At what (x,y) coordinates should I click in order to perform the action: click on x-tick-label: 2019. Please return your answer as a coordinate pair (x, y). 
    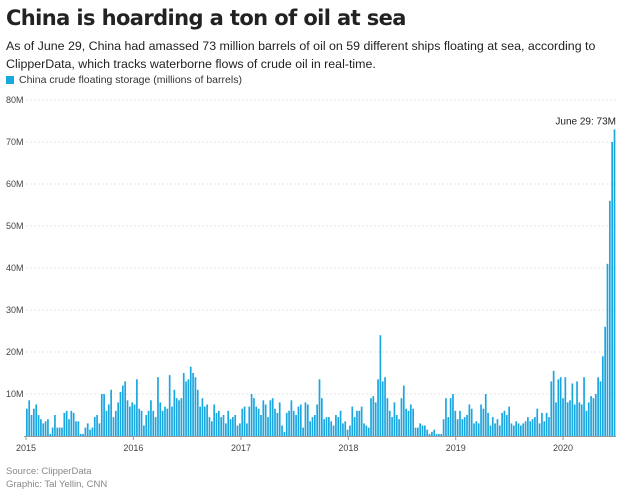
    Looking at the image, I should click on (456, 448).